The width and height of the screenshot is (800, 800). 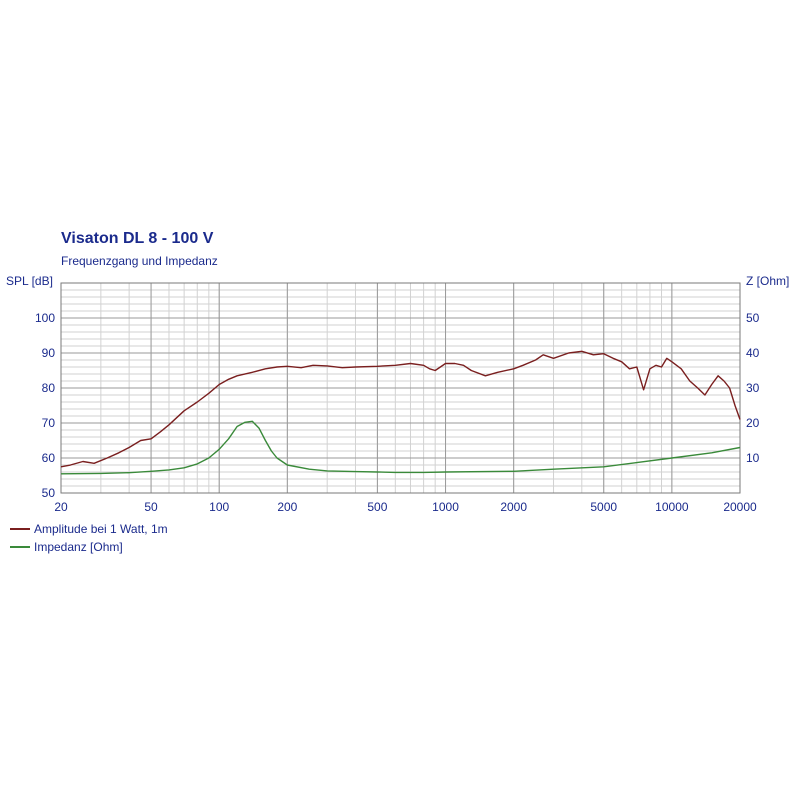 I want to click on x-tick-label: 200, so click(x=287, y=507).